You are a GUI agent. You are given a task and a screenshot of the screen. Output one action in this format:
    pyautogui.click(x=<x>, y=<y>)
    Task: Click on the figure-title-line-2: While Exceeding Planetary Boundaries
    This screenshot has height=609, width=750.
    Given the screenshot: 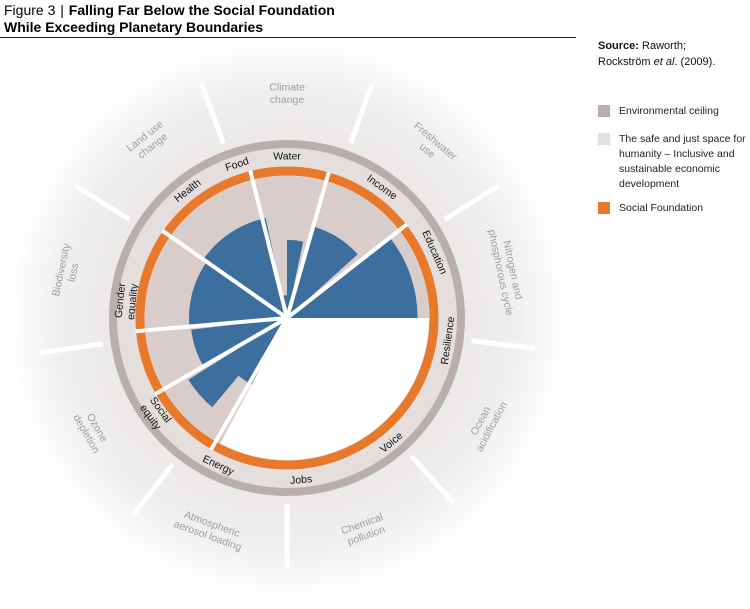 What is the action you would take?
    pyautogui.click(x=134, y=27)
    